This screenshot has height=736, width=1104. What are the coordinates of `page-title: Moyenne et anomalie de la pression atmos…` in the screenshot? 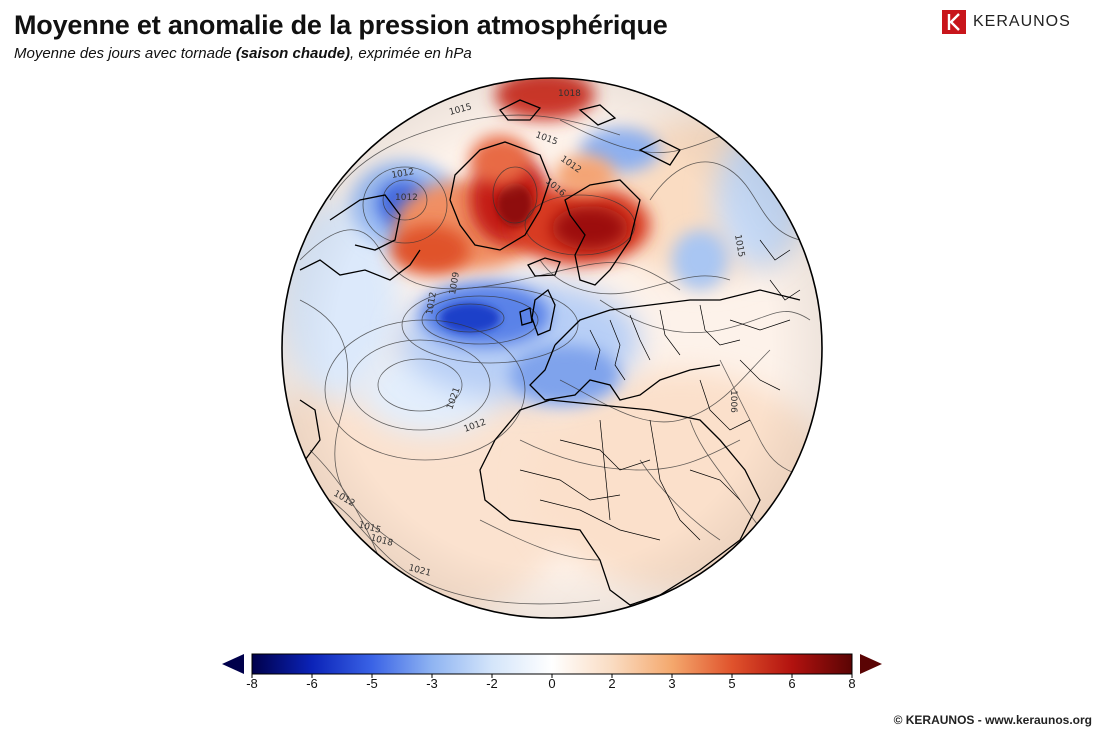 It's located at (341, 25).